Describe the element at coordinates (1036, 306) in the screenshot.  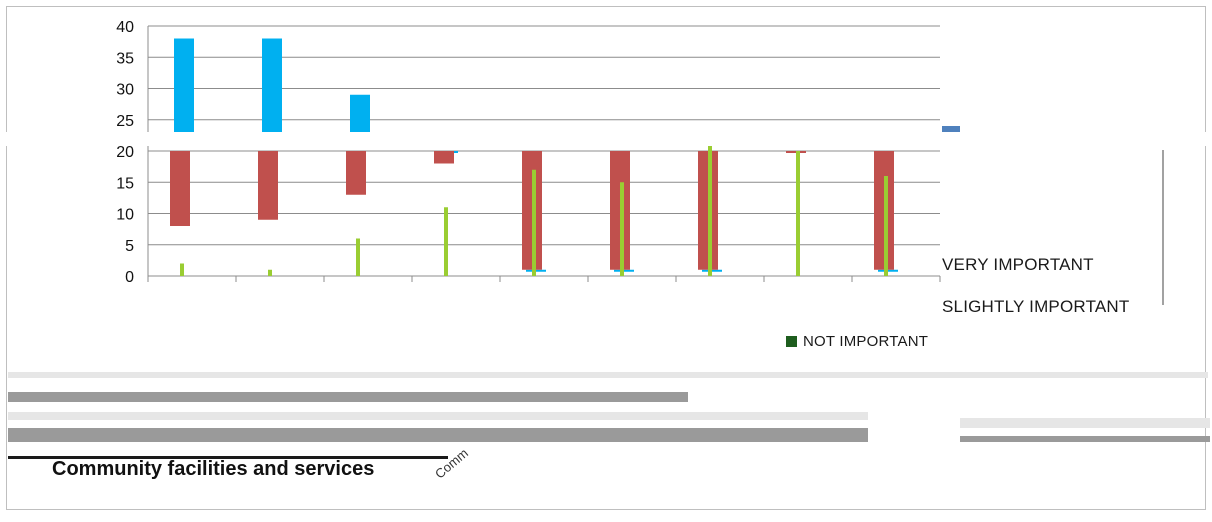
I see `legend-label: SLIGHTLY IMPORTANT` at that location.